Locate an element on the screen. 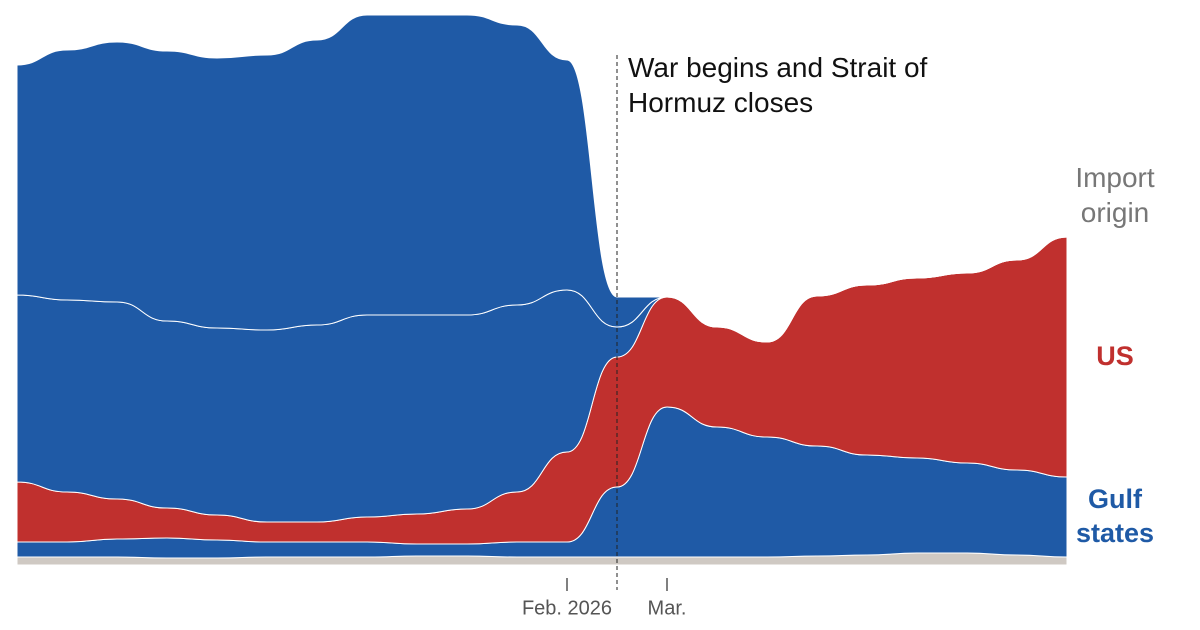 The image size is (1200, 630). legend-title: Import origin is located at coordinates (1115, 195).